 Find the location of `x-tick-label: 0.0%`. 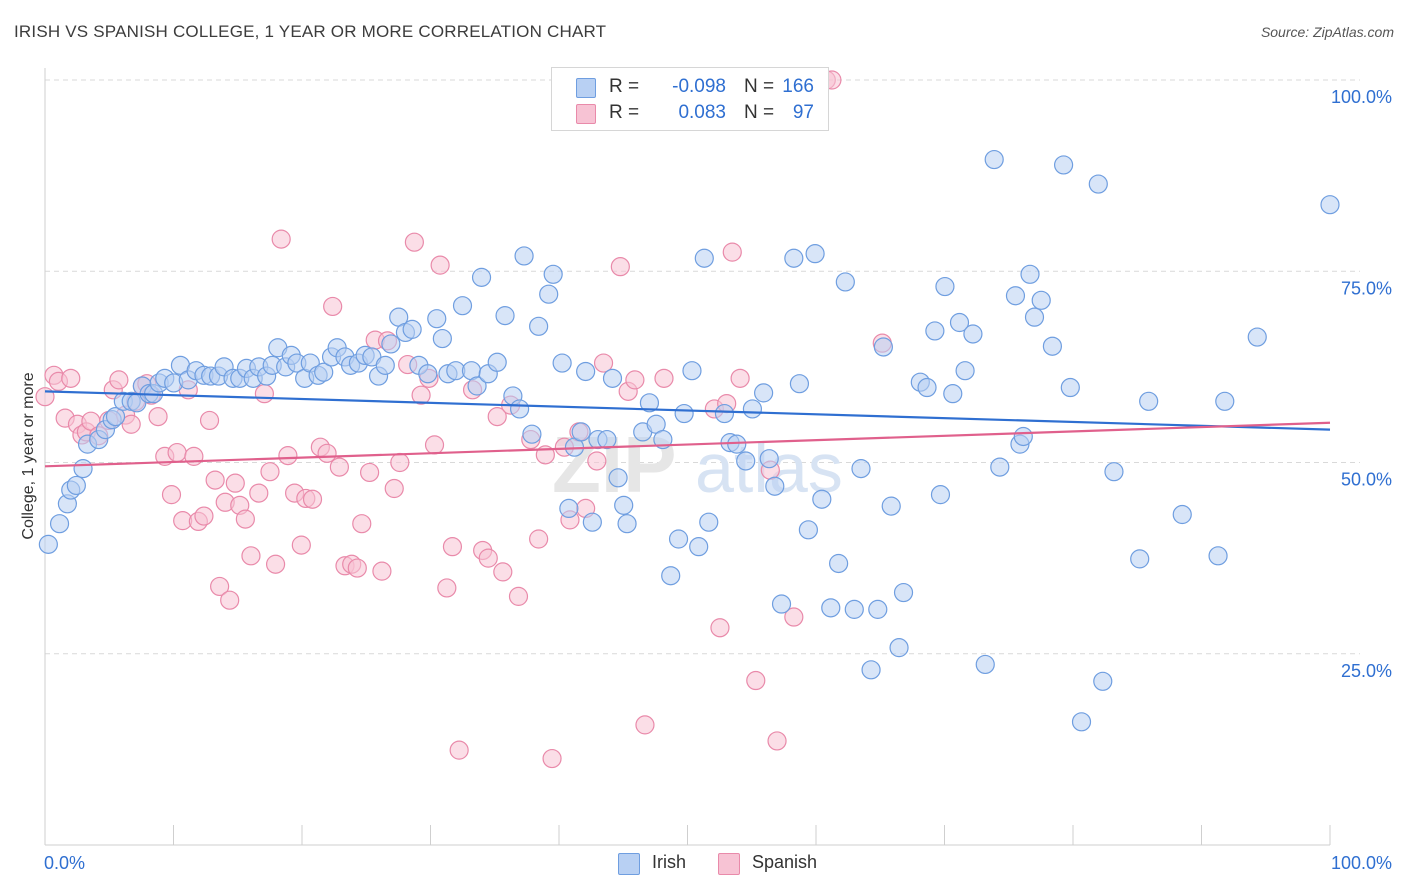

x-tick-label: 0.0% is located at coordinates (64, 863).